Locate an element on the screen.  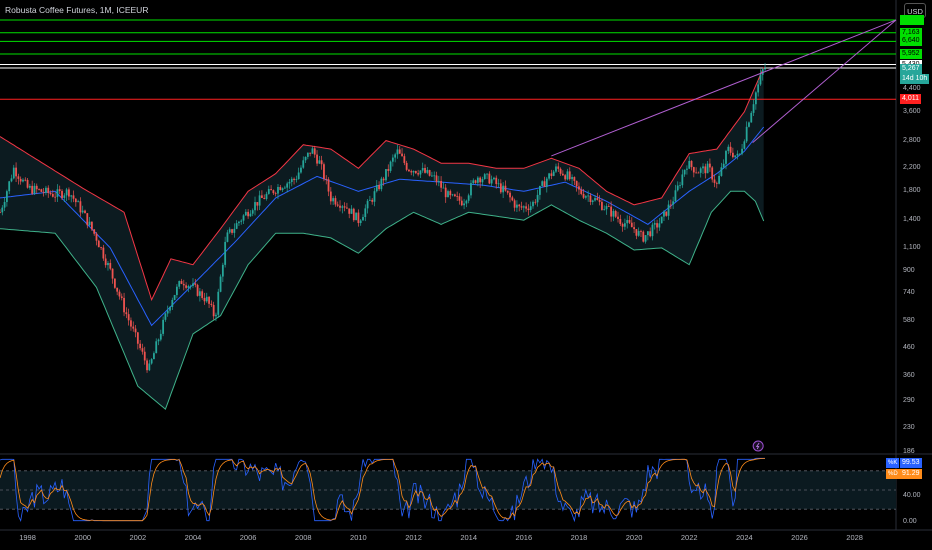
time-tick-label: 2002 is located at coordinates (138, 537).